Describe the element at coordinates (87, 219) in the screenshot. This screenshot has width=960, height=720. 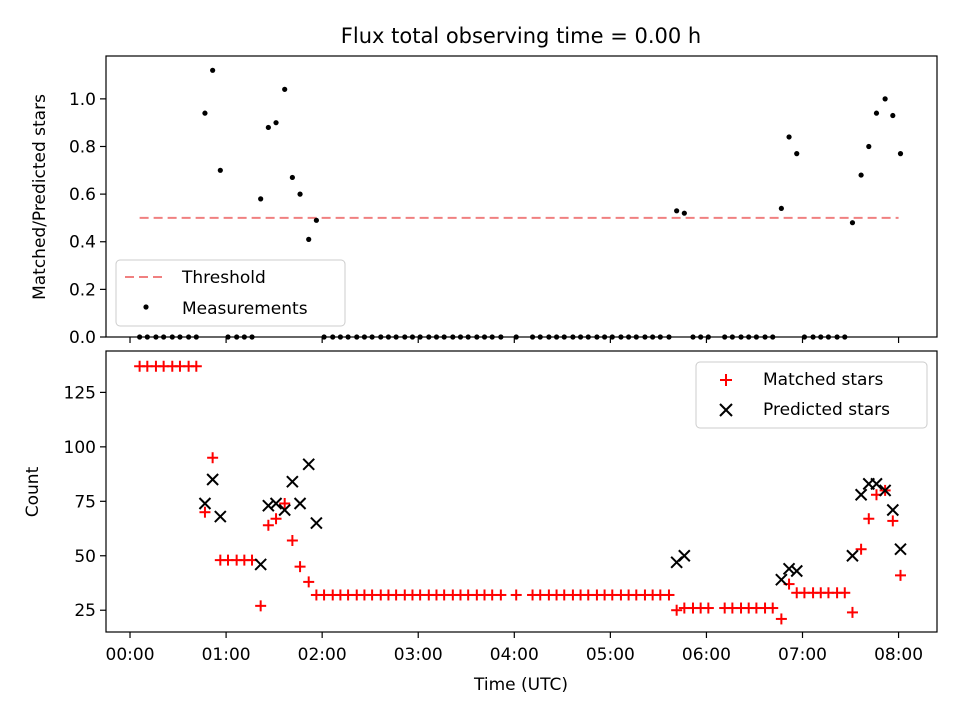
I see `ratio-y-axis-ticks: 0.0 0.2 0.4 0.6 0.8 1.0` at that location.